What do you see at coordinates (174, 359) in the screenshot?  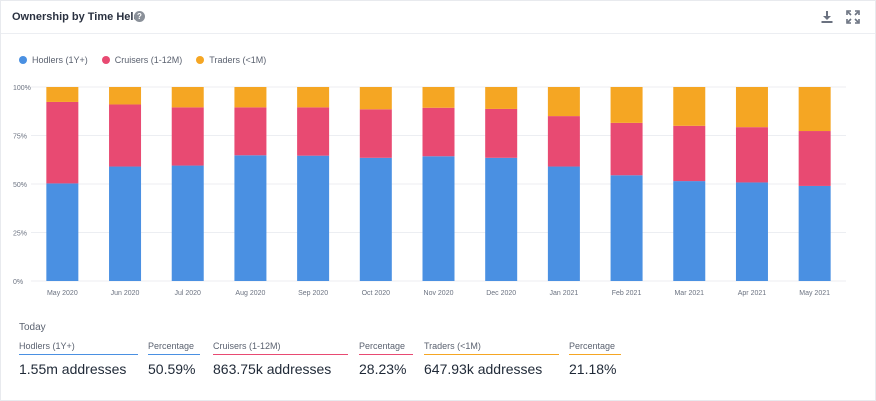 I see `metric-hodlers-percentage: Percentage 50.59%` at bounding box center [174, 359].